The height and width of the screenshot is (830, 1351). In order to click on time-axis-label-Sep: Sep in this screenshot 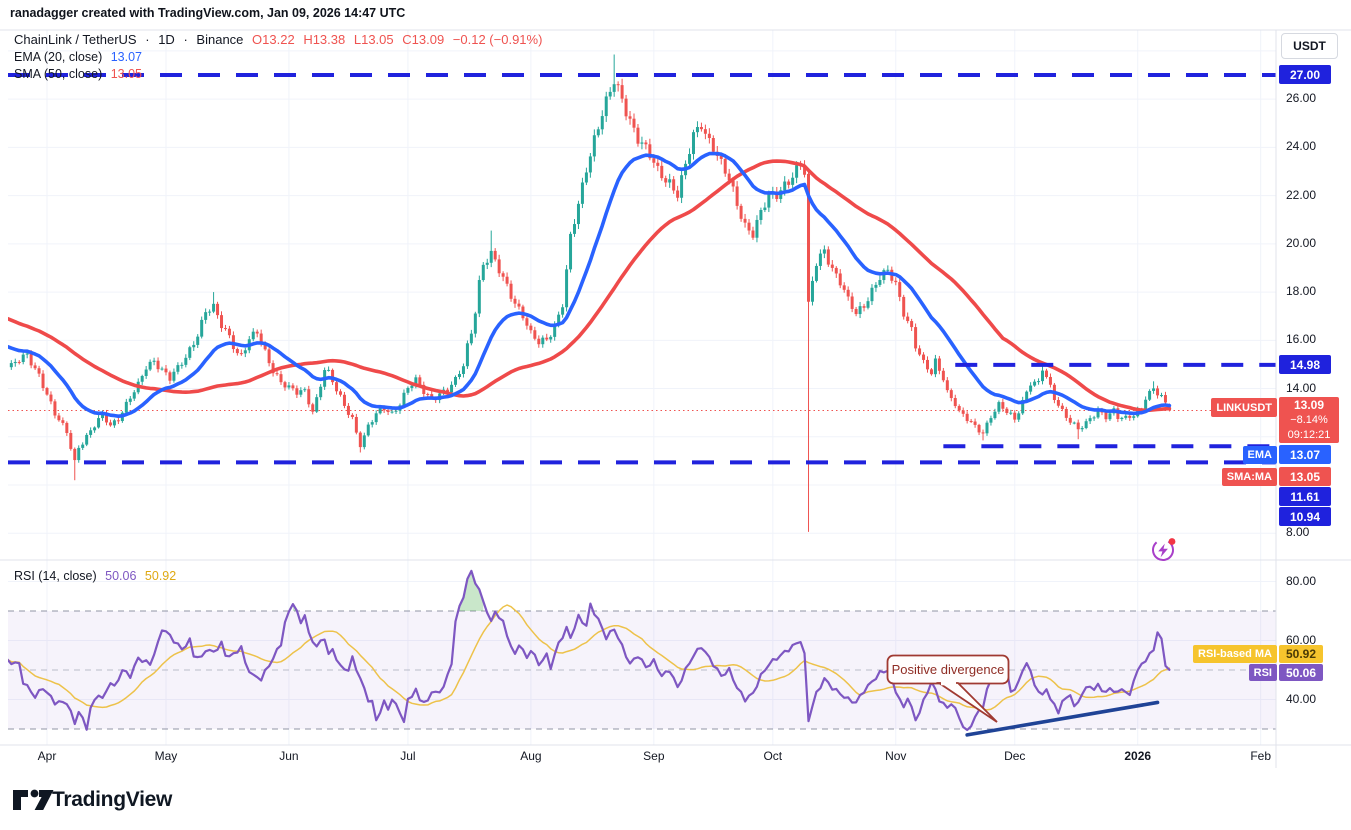, I will do `click(654, 756)`.